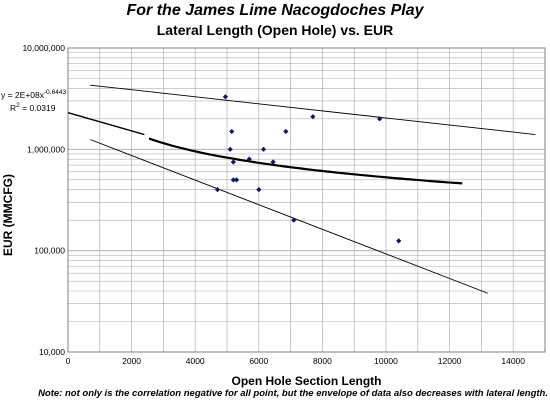  Describe the element at coordinates (49, 251) in the screenshot. I see `y-tick-label: 100,000` at that location.